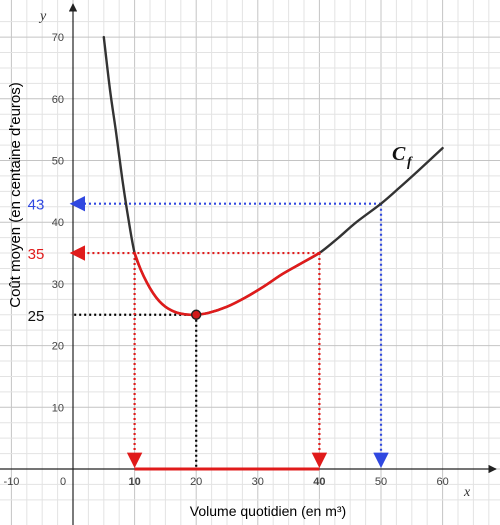 The image size is (500, 525). What do you see at coordinates (196, 482) in the screenshot?
I see `x-tick-label: 20` at bounding box center [196, 482].